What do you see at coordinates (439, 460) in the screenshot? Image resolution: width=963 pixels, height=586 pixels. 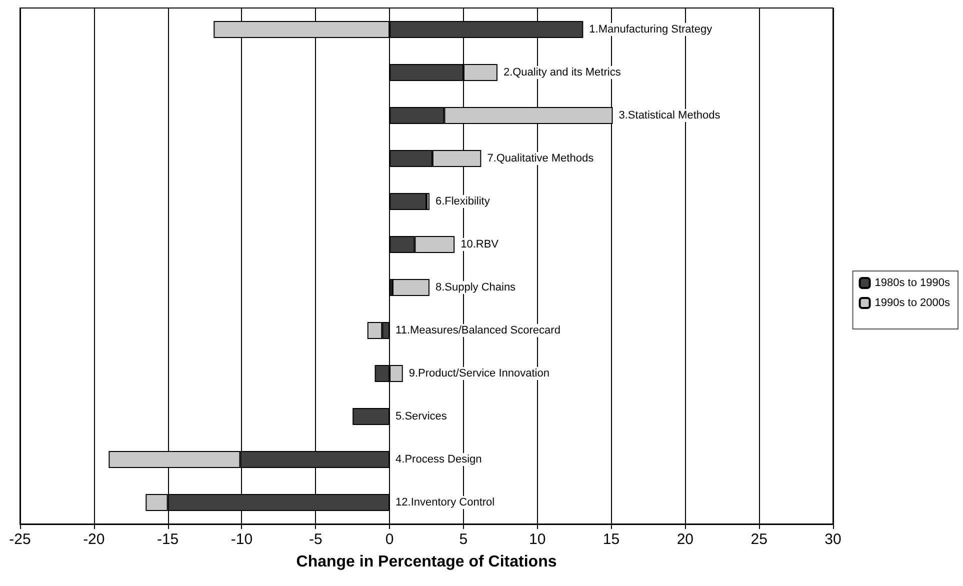 I see `y-tick-label: 4.Process Design` at bounding box center [439, 460].